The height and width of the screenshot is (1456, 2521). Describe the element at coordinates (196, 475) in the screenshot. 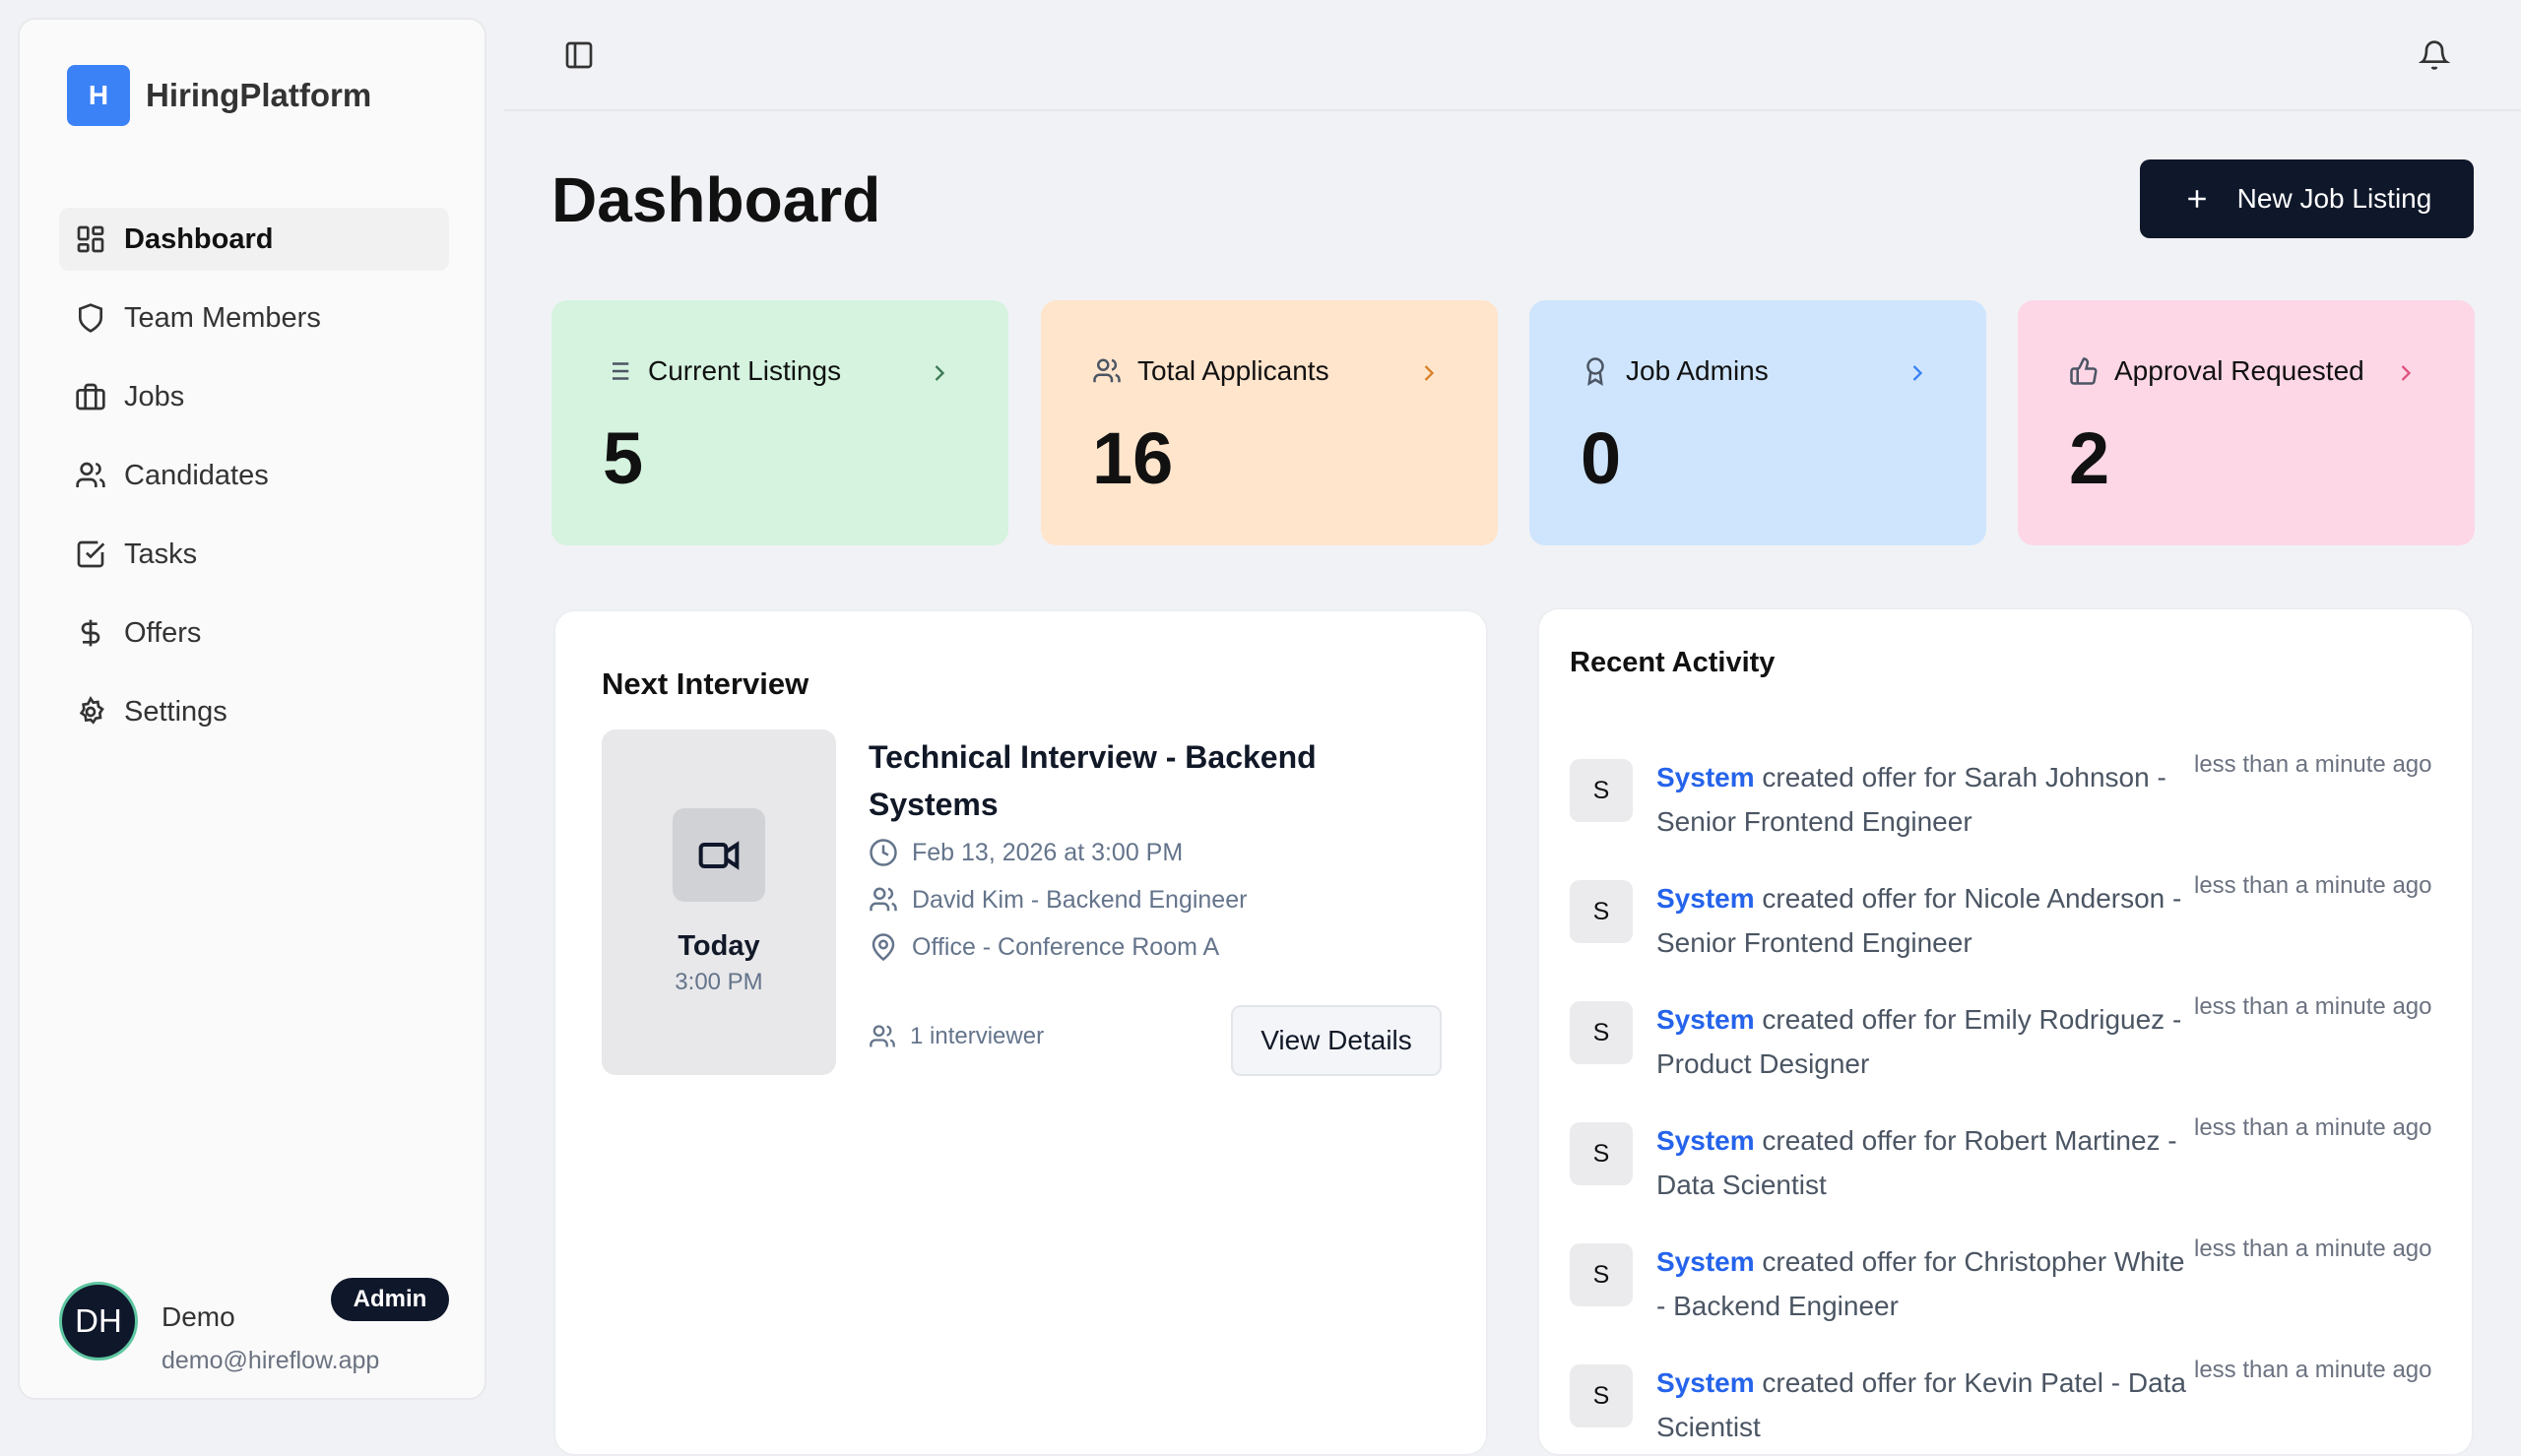

I see `sidebar-item-label: Candidates` at that location.